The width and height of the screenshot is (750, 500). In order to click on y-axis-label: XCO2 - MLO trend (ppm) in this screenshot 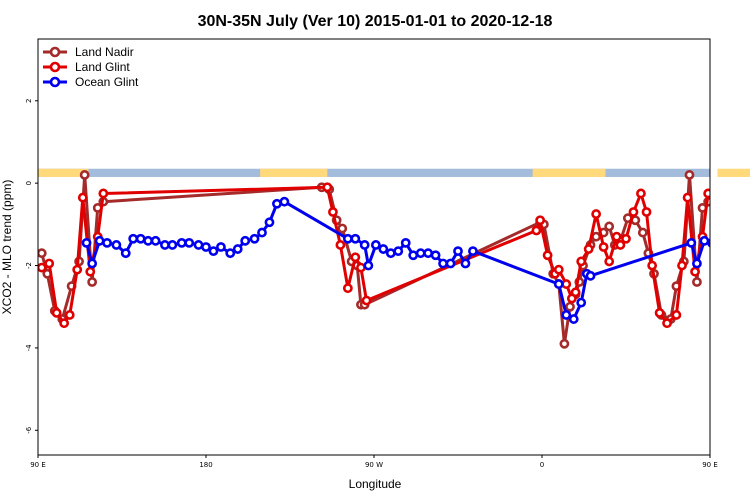, I will do `click(7, 247)`.